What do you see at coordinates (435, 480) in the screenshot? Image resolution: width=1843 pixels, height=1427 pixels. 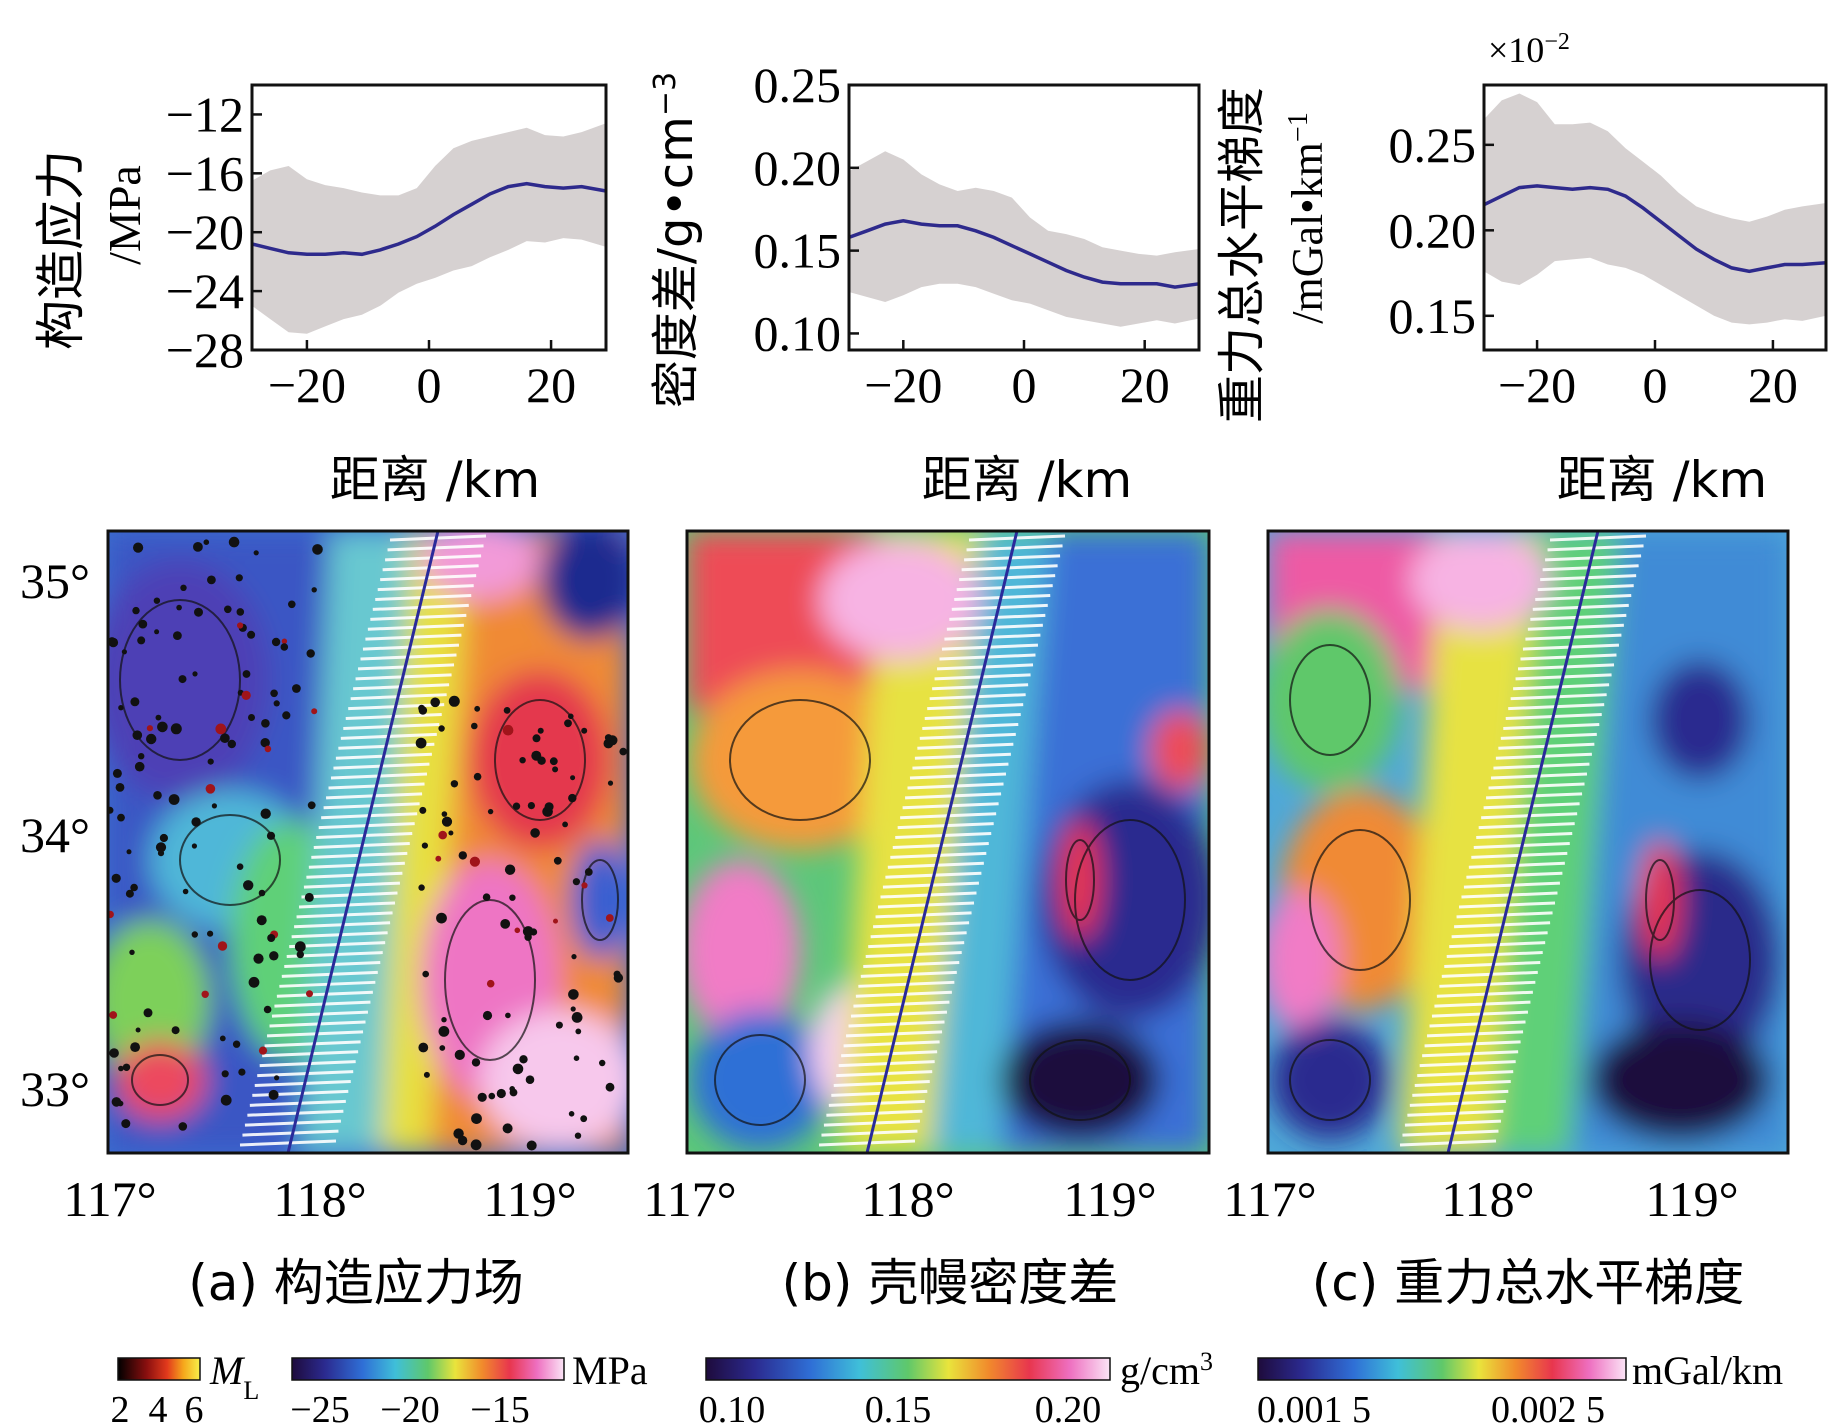 I see `stress-x-label: 距离 /km` at bounding box center [435, 480].